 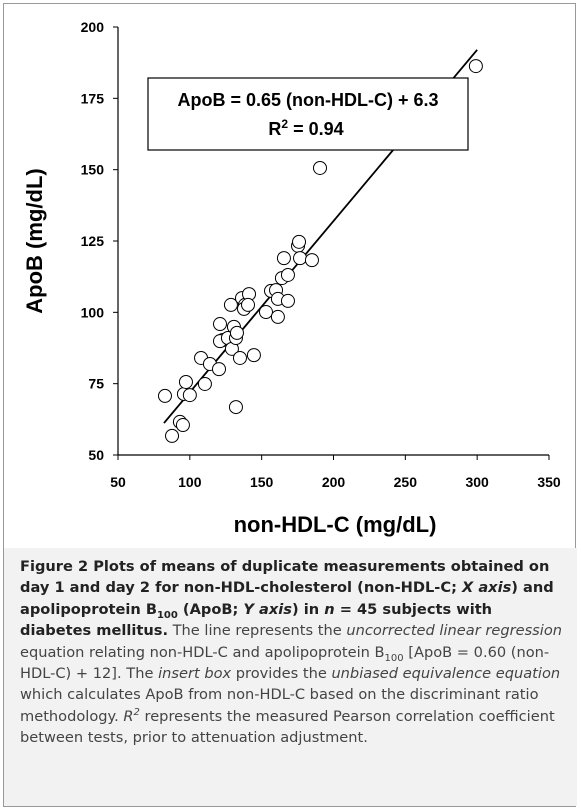 I want to click on caption-segment: 2, so click(x=136, y=712).